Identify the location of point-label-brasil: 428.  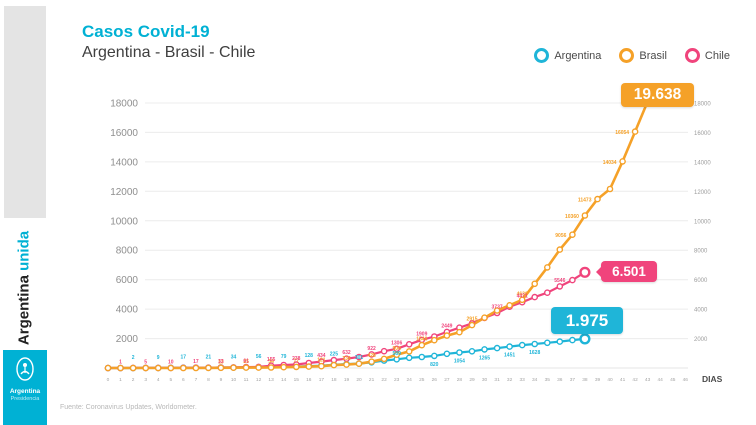
(371, 356).